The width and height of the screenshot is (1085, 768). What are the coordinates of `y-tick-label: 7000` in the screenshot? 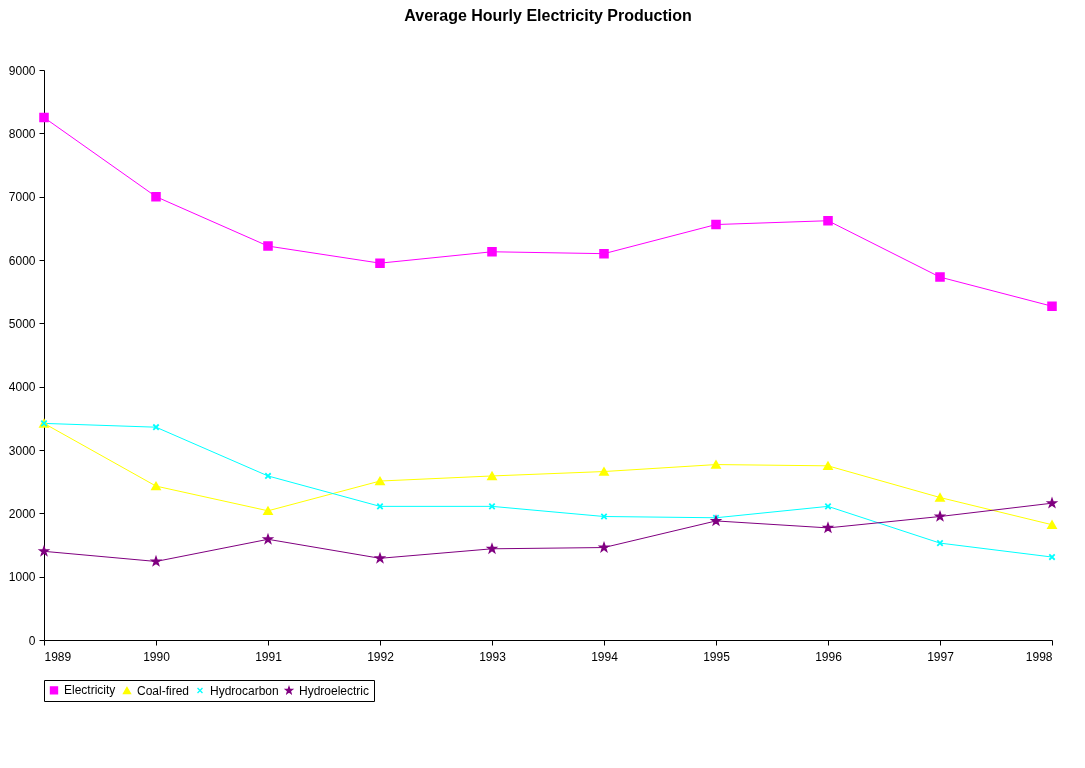 It's located at (22, 197).